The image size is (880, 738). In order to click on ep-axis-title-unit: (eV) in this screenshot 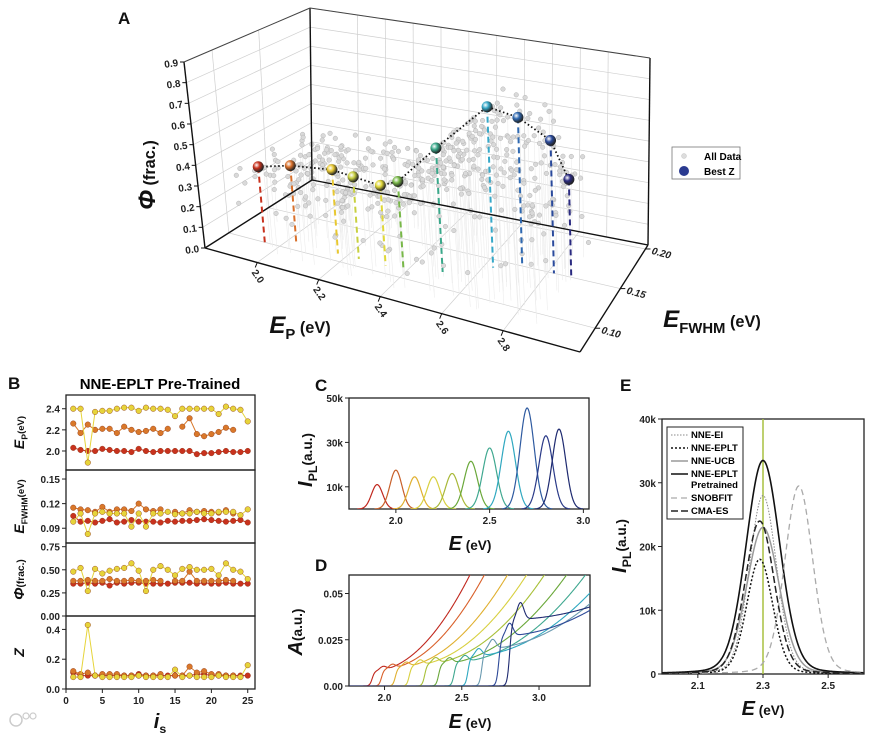, I will do `click(312, 328)`.